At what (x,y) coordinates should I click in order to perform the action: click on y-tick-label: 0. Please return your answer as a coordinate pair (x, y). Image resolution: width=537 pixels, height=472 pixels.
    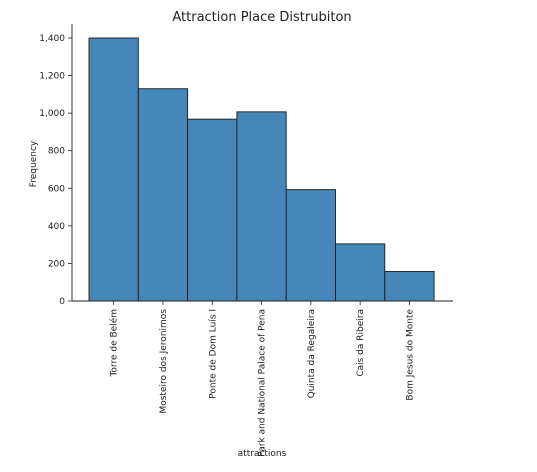
    Looking at the image, I should click on (62, 302).